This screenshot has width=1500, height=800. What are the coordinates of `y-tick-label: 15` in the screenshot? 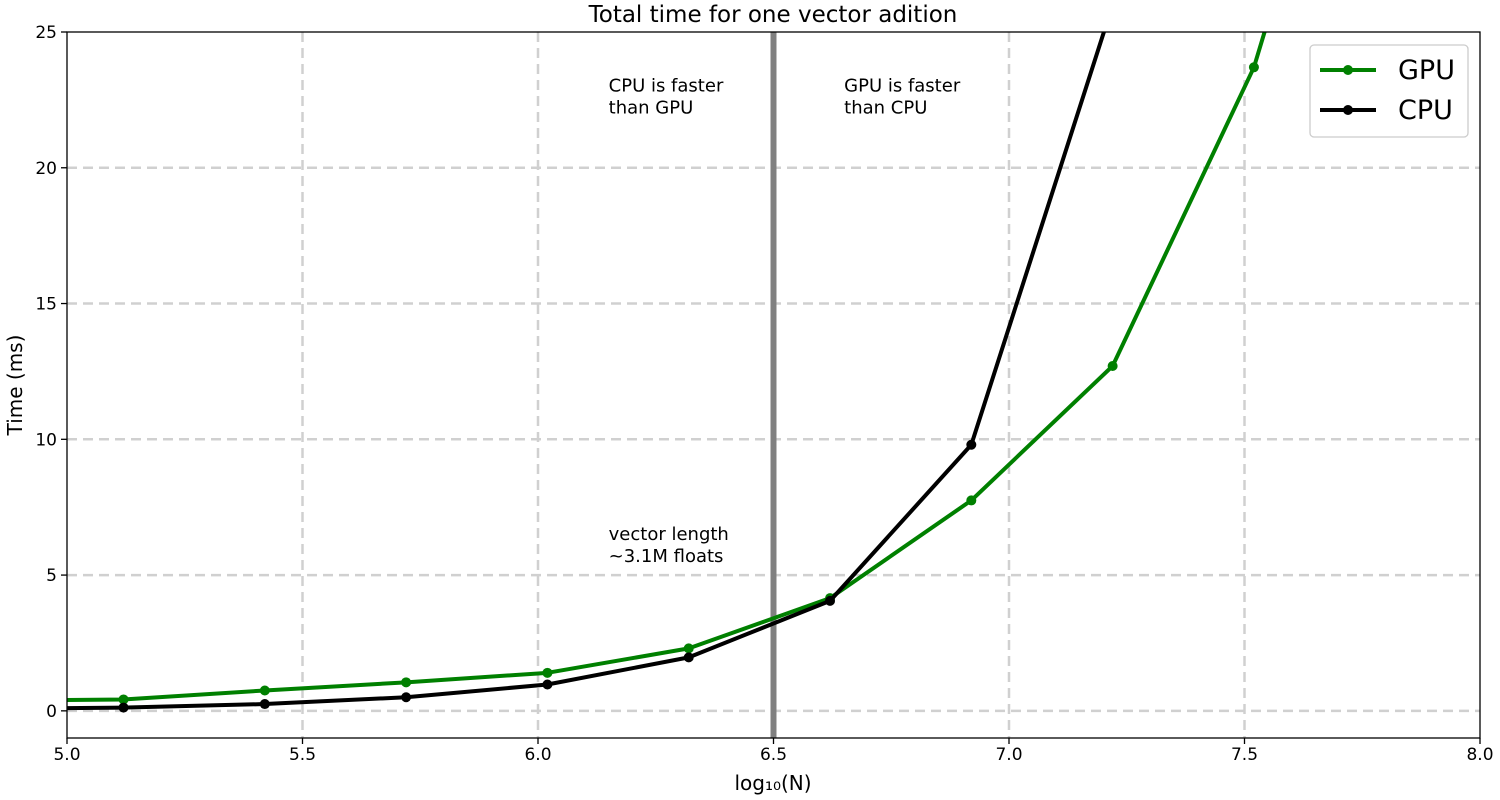 It's located at (46, 305).